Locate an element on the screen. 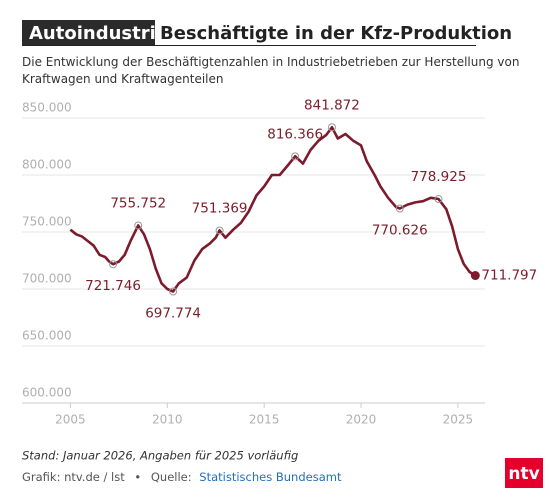 The image size is (551, 500). y-tick-label: 750.000 is located at coordinates (47, 222).